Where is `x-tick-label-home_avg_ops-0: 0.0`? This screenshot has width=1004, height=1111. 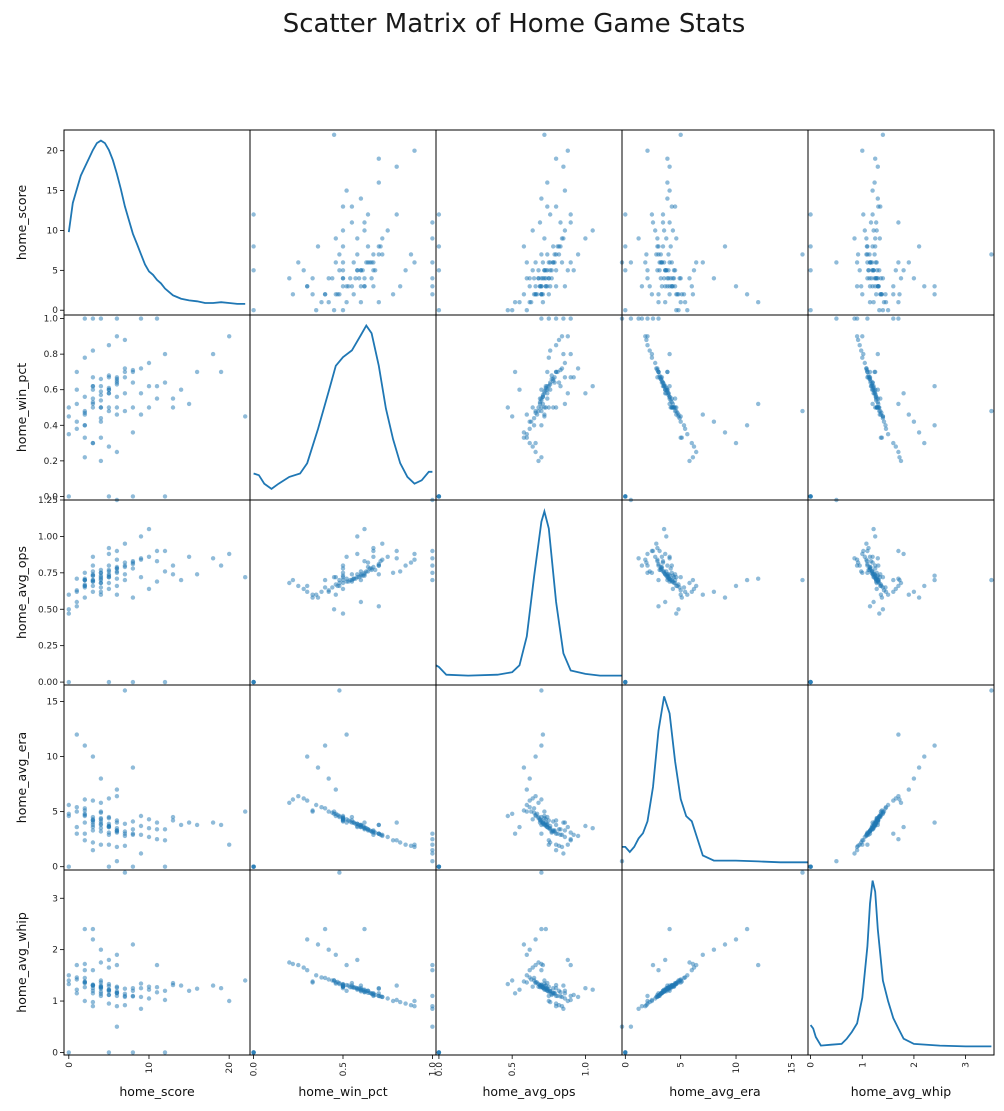 x-tick-label-home_avg_ops-0: 0.0 is located at coordinates (440, 1069).